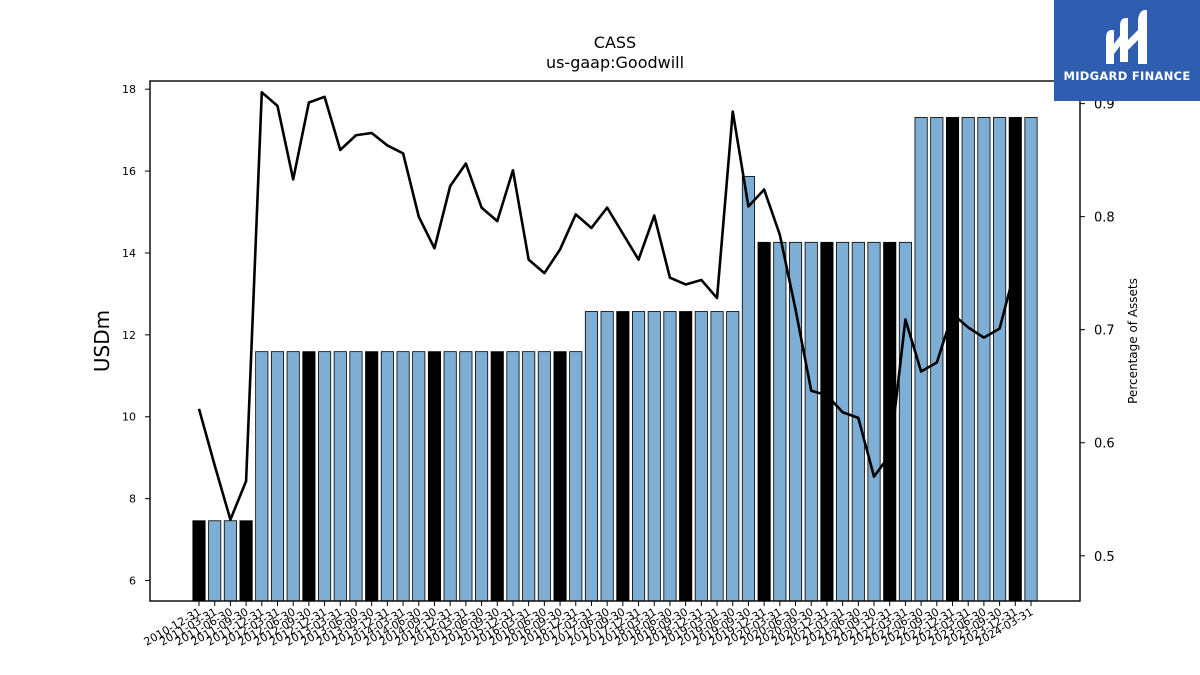 The height and width of the screenshot is (675, 1200). I want to click on y-tick-label: 14, so click(129, 253).